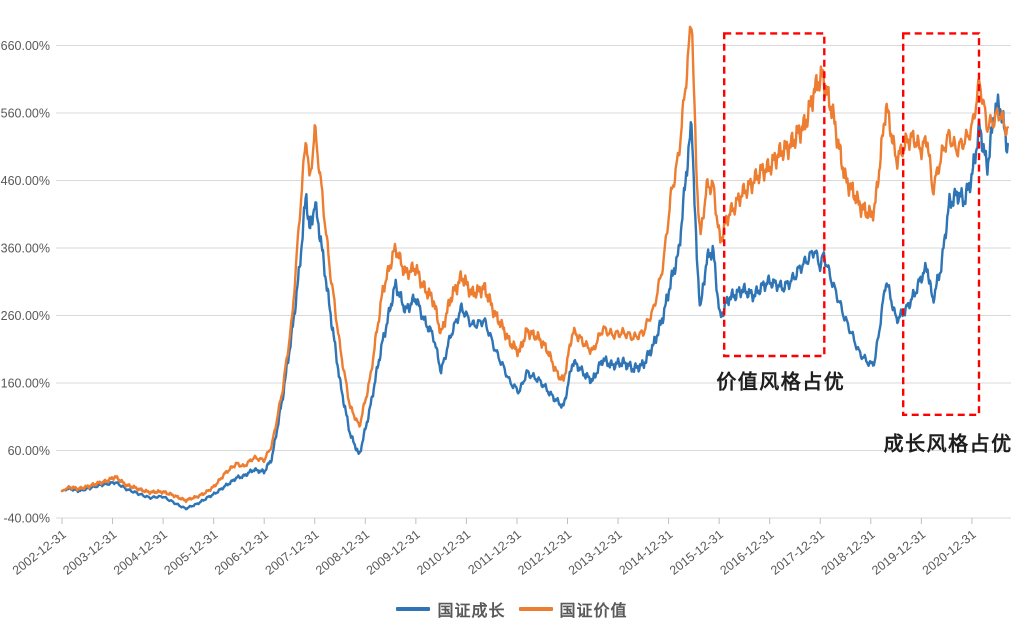 The image size is (1024, 634). What do you see at coordinates (495, 552) in the screenshot?
I see `x-axis-label: 2011-12-31` at bounding box center [495, 552].